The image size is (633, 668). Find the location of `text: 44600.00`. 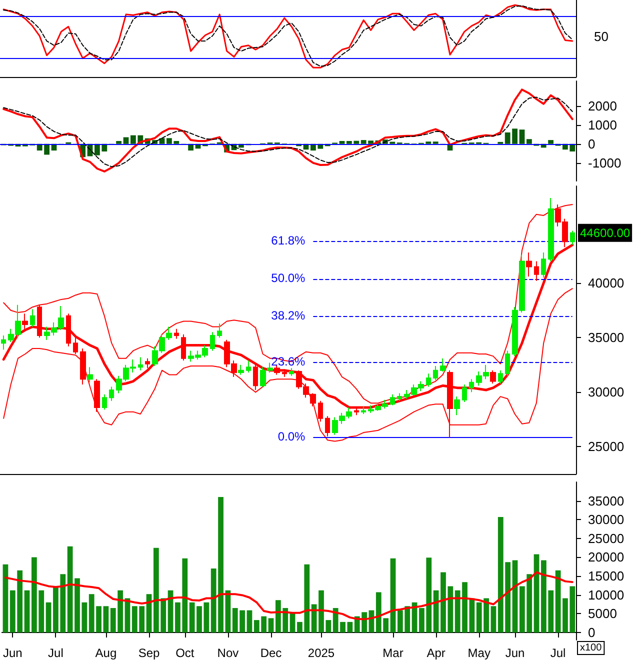

text: 44600.00 is located at coordinates (605, 233).